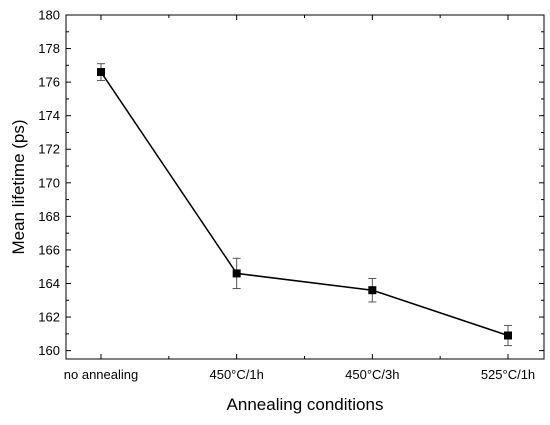 The image size is (550, 425). What do you see at coordinates (101, 374) in the screenshot?
I see `x-tick-label: no annealing` at bounding box center [101, 374].